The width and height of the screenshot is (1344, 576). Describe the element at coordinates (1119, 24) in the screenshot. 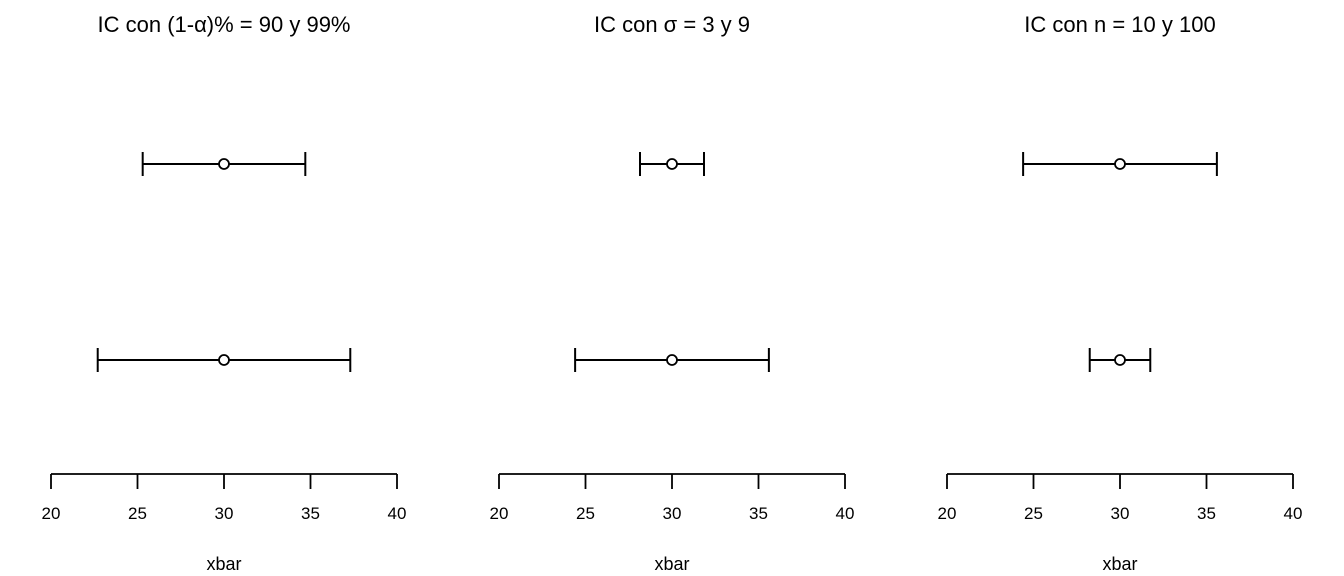

I see `panel-title: IC con n = 10 y 100` at that location.